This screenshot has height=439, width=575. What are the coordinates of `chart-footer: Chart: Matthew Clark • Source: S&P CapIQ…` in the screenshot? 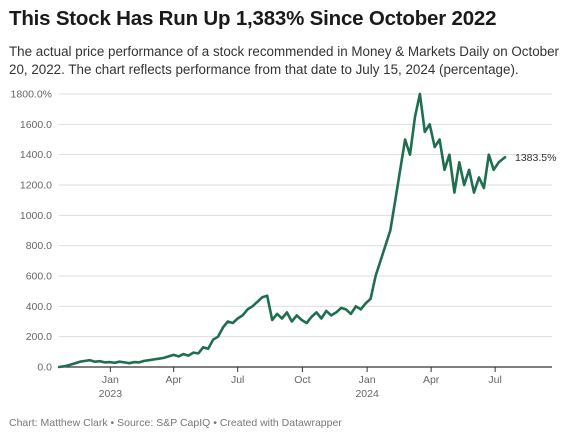 It's located at (175, 423).